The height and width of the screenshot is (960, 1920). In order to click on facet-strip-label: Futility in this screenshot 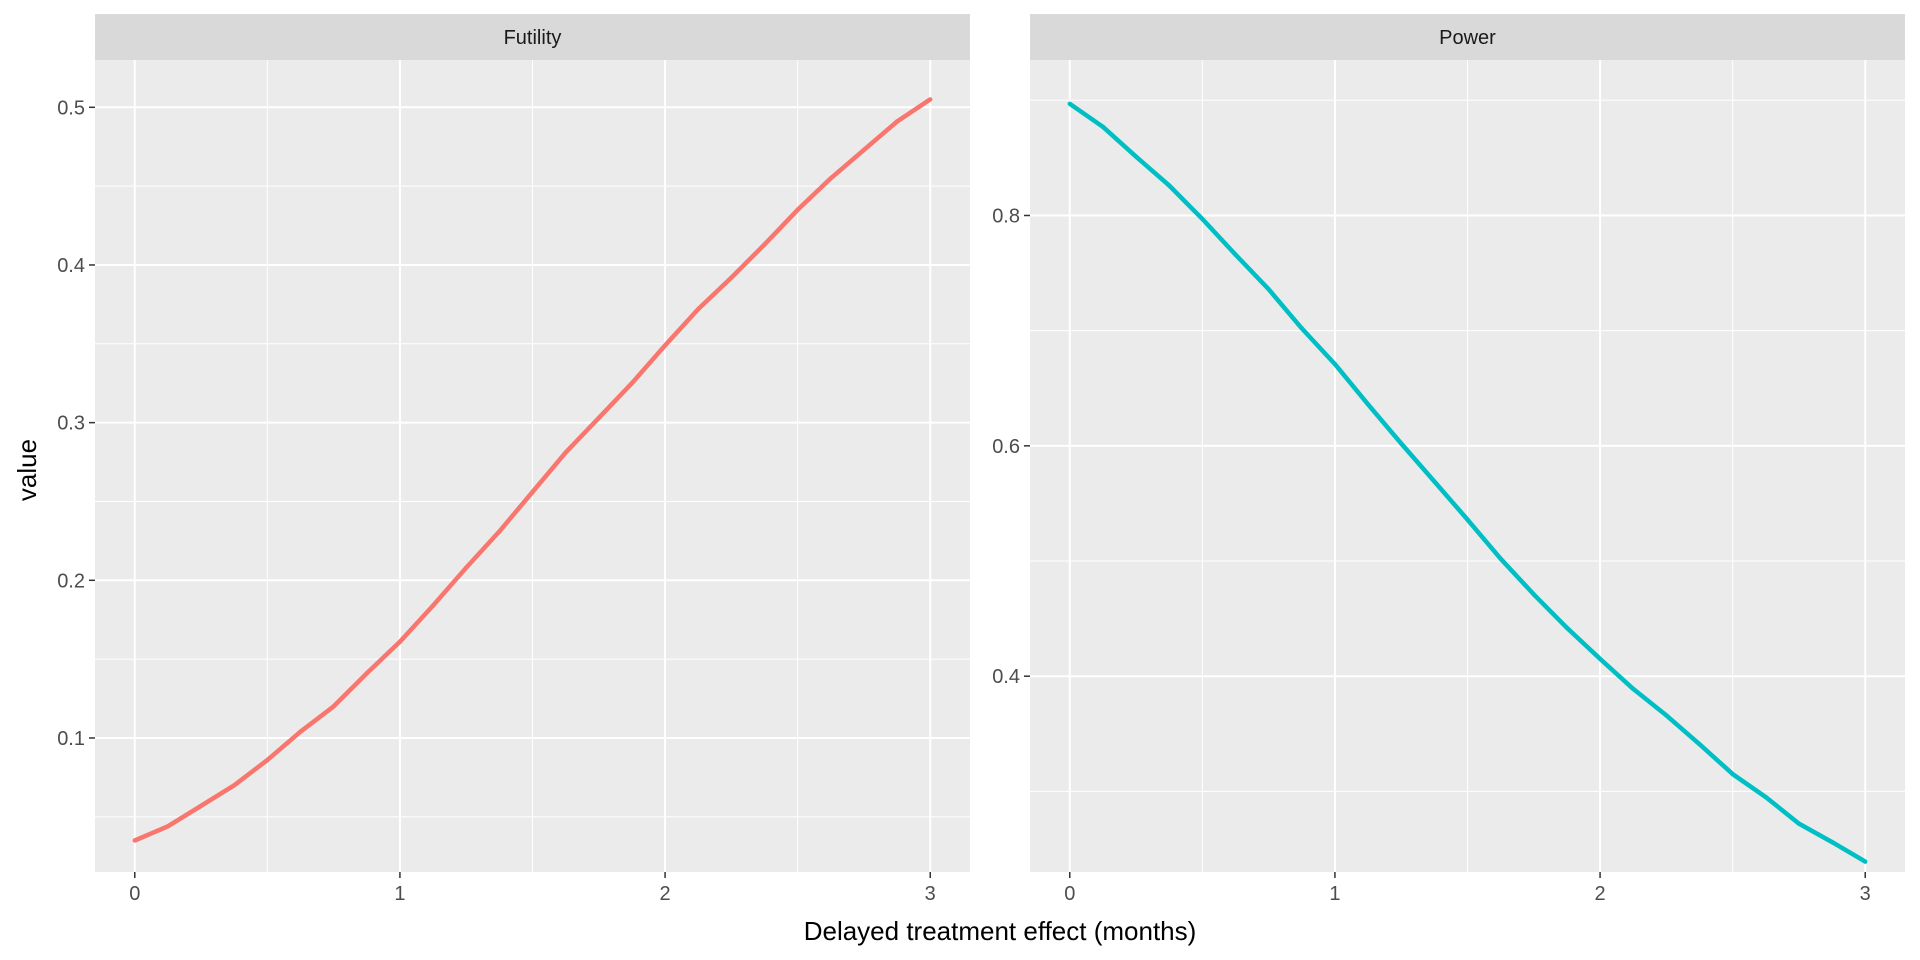, I will do `click(533, 38)`.